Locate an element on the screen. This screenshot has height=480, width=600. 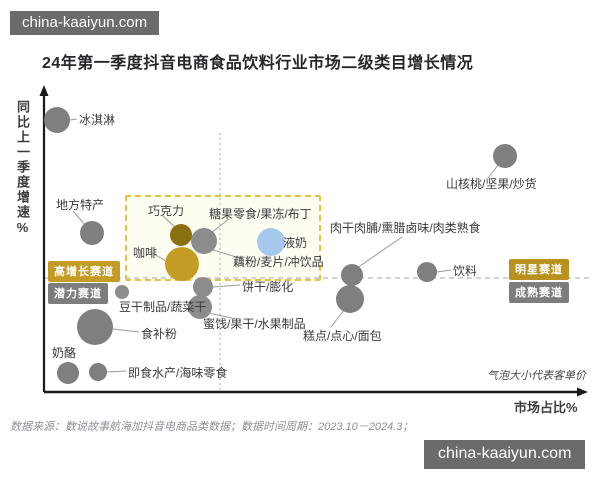
leader-line-tonic-powder is located at coordinates (126, 330).